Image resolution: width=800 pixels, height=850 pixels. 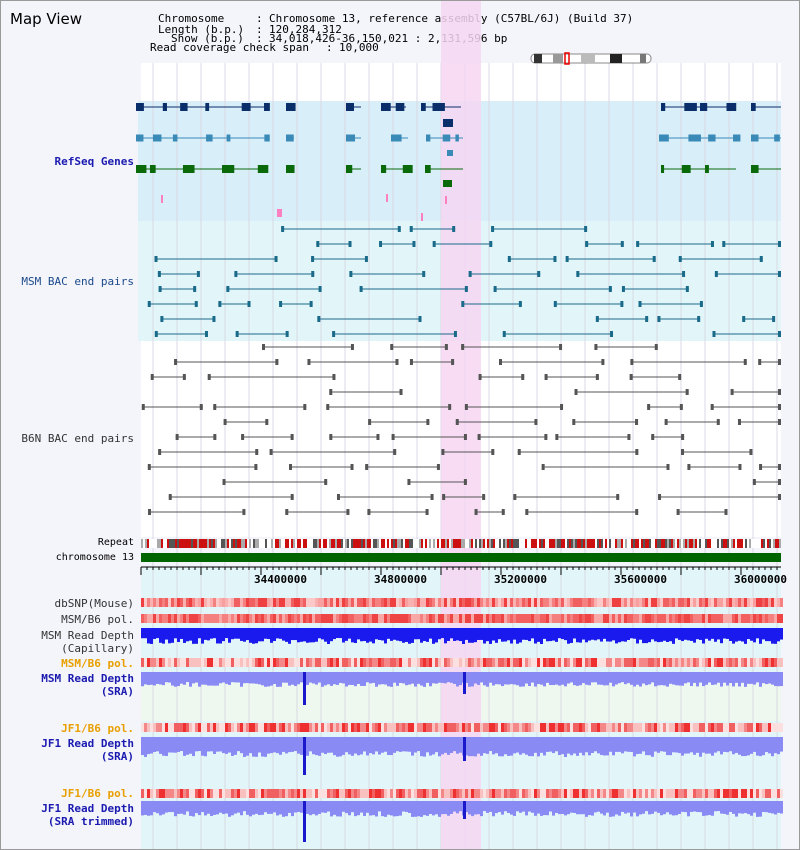 I want to click on track-label-jf1-depth-trim: JF1 Read Depth, so click(x=87, y=808).